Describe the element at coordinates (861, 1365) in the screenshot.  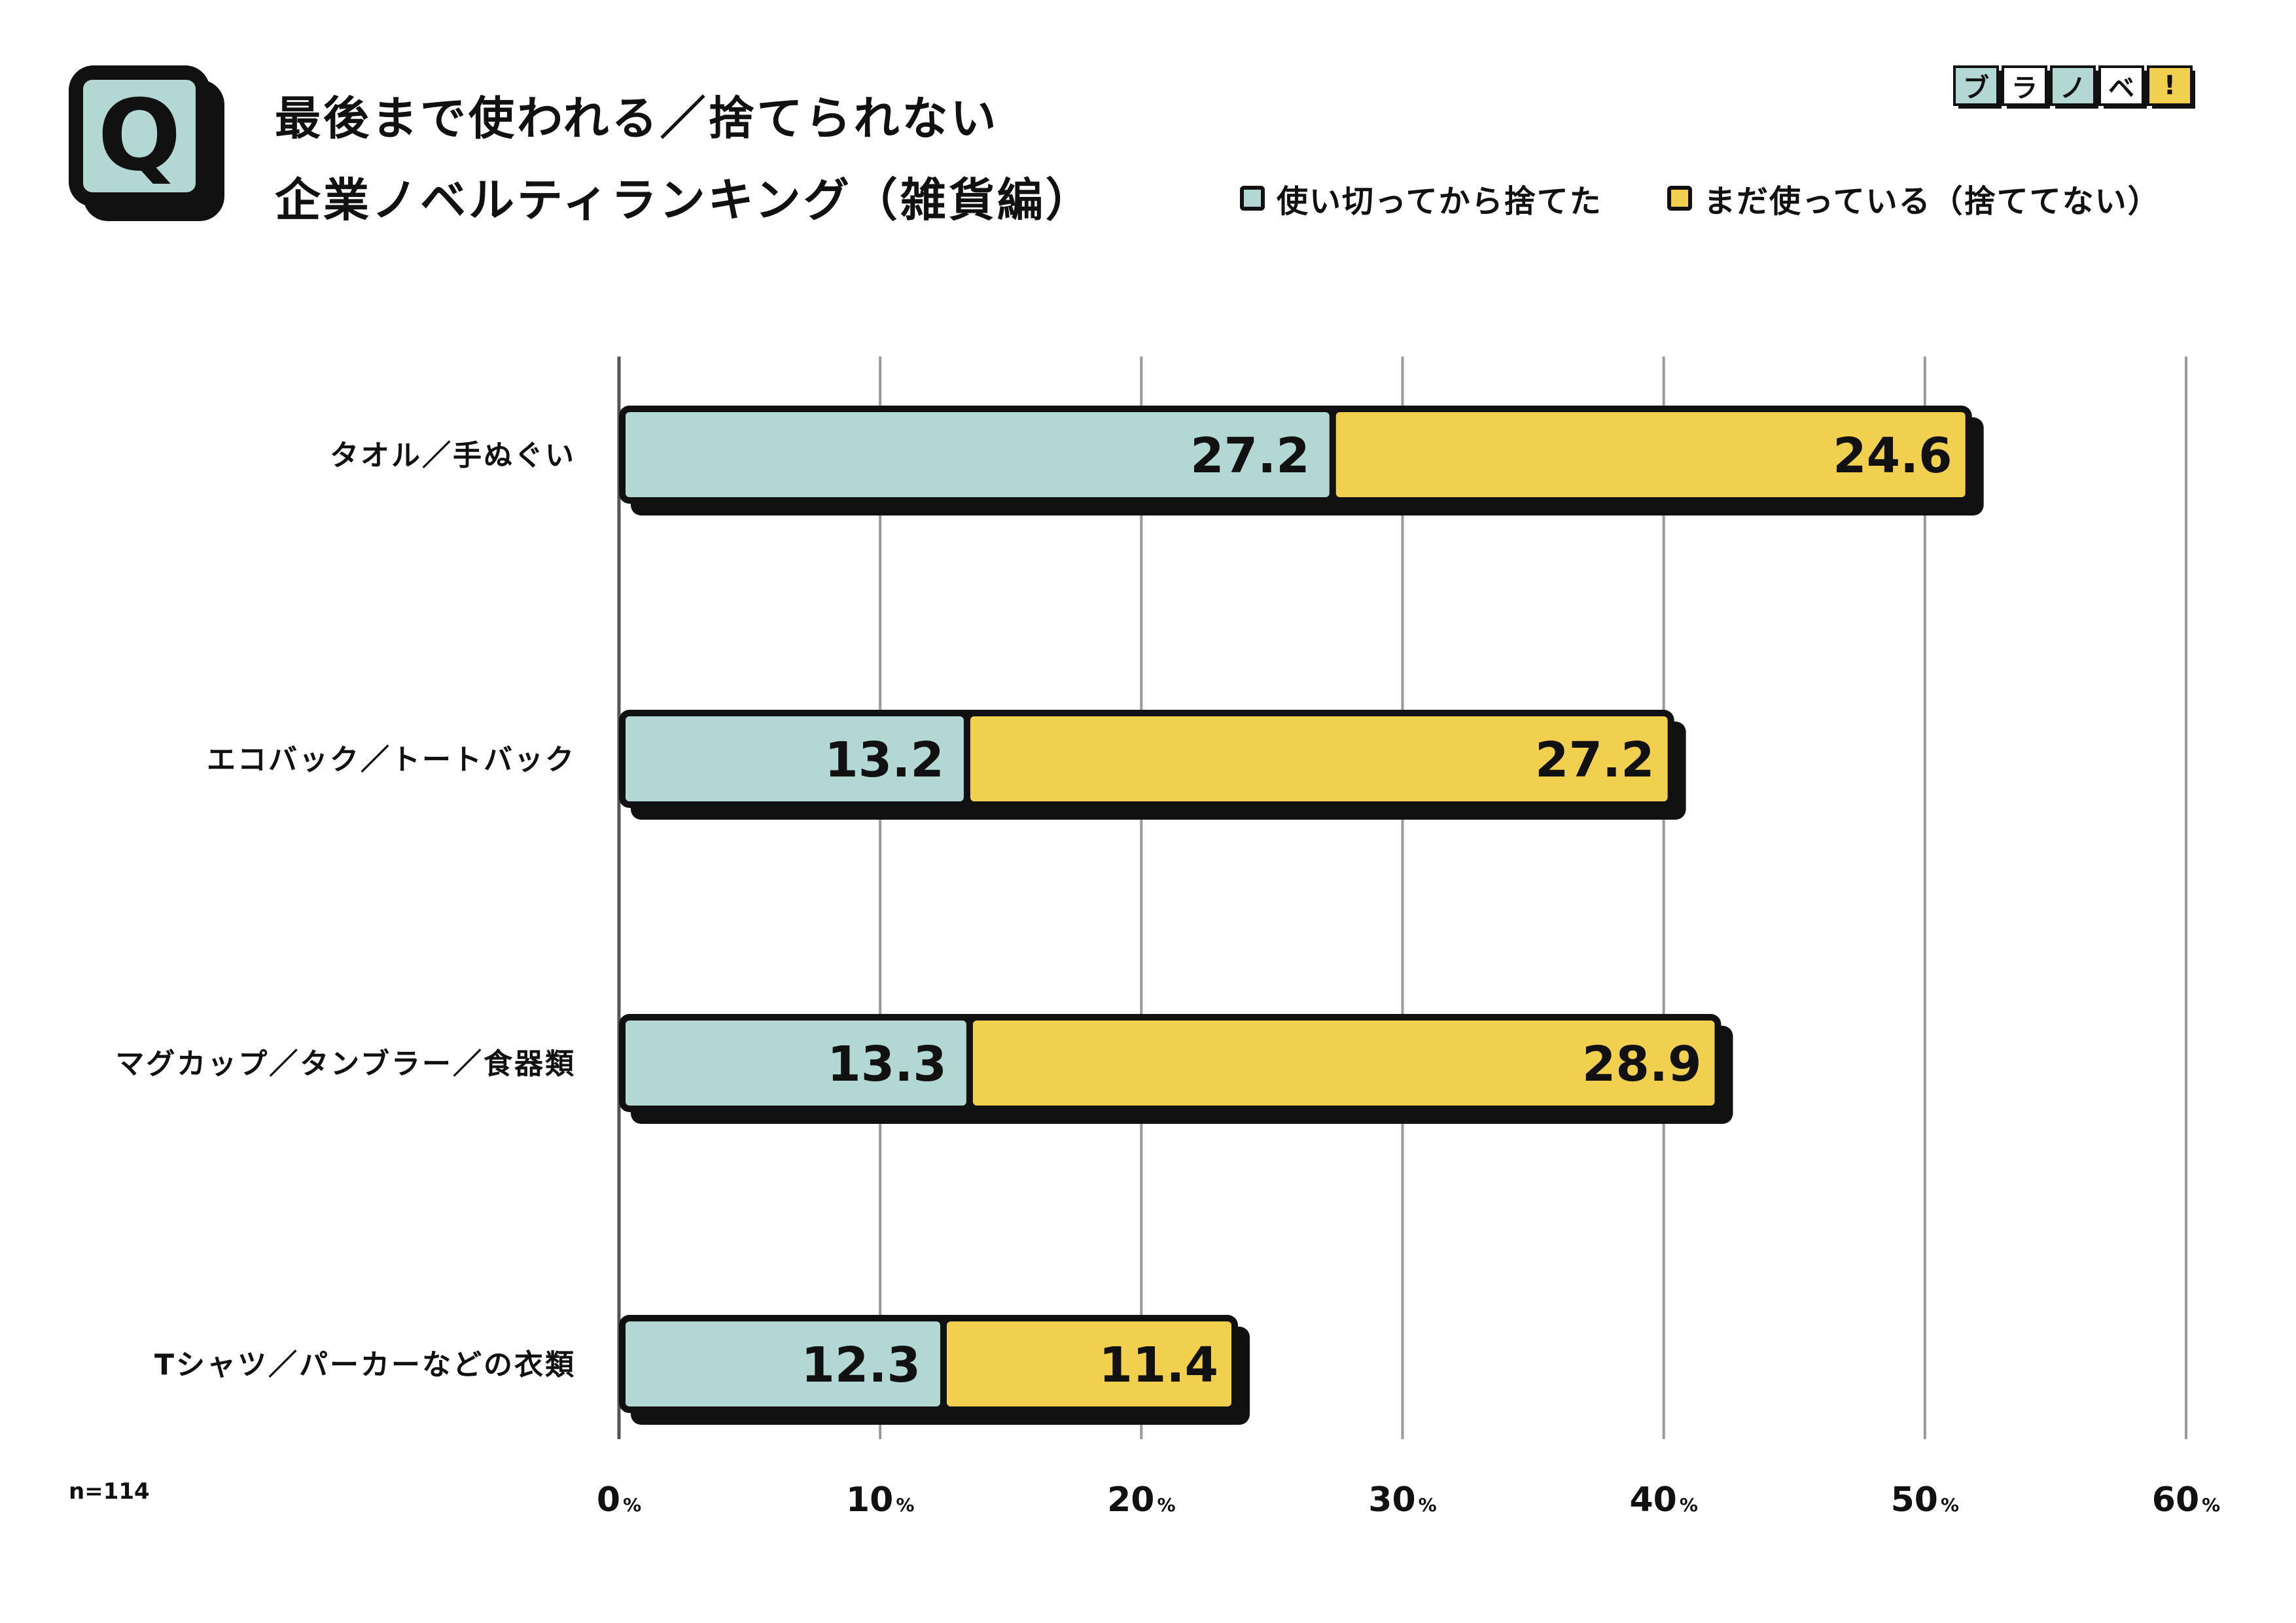
I see `bar-value-label: 12.3` at that location.